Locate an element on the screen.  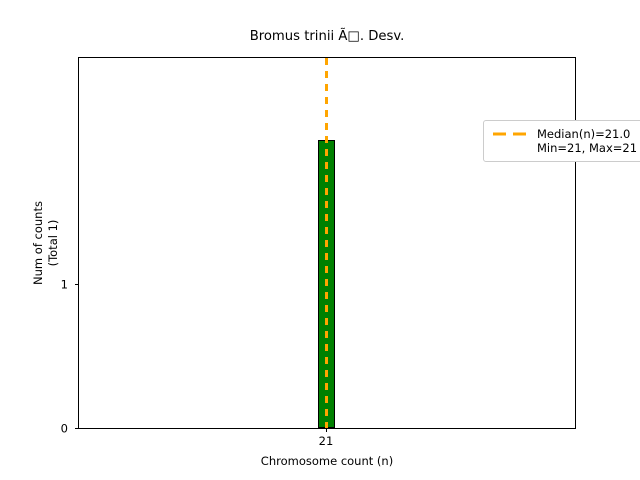
ytick-label-0: 0 is located at coordinates (64, 428).